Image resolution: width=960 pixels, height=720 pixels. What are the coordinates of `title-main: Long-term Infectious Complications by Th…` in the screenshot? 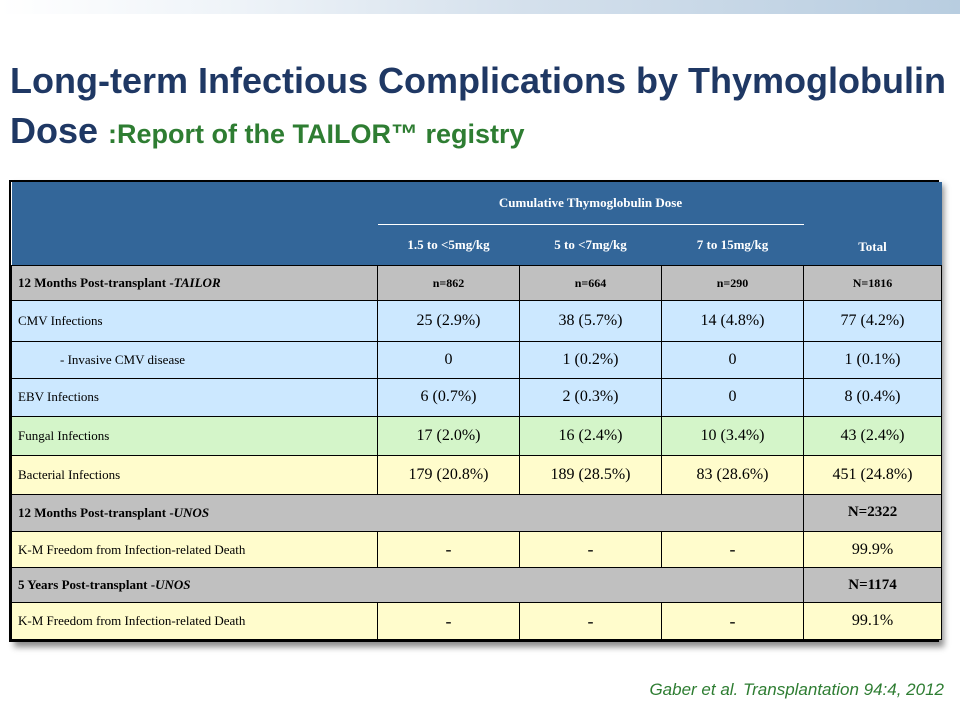 It's located at (478, 105).